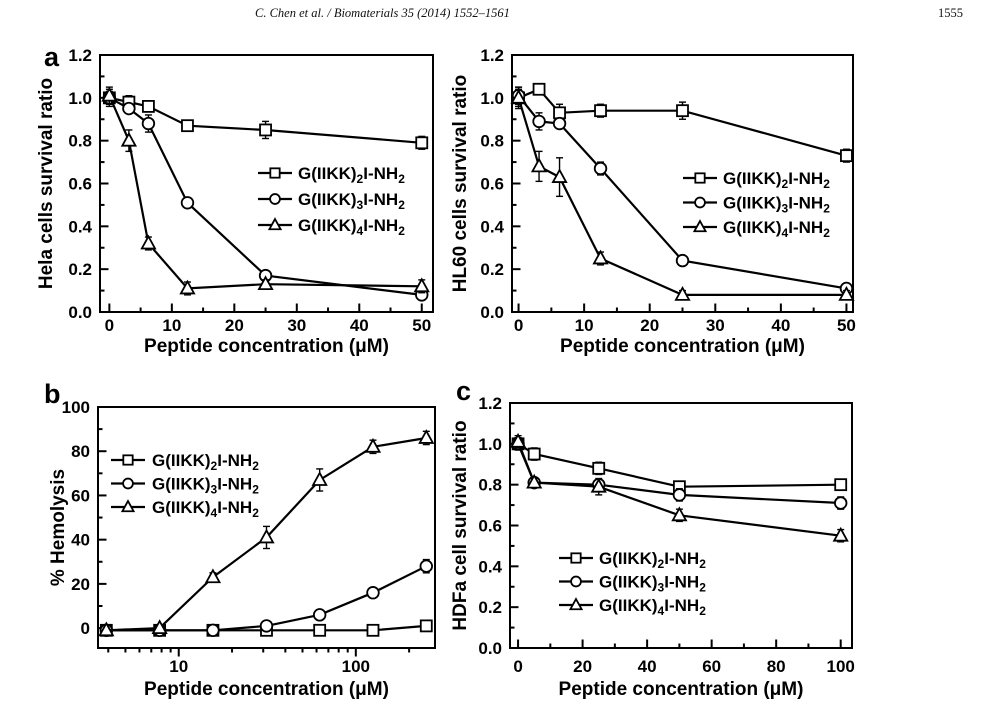  I want to click on panel-label-c: c, so click(463, 391).